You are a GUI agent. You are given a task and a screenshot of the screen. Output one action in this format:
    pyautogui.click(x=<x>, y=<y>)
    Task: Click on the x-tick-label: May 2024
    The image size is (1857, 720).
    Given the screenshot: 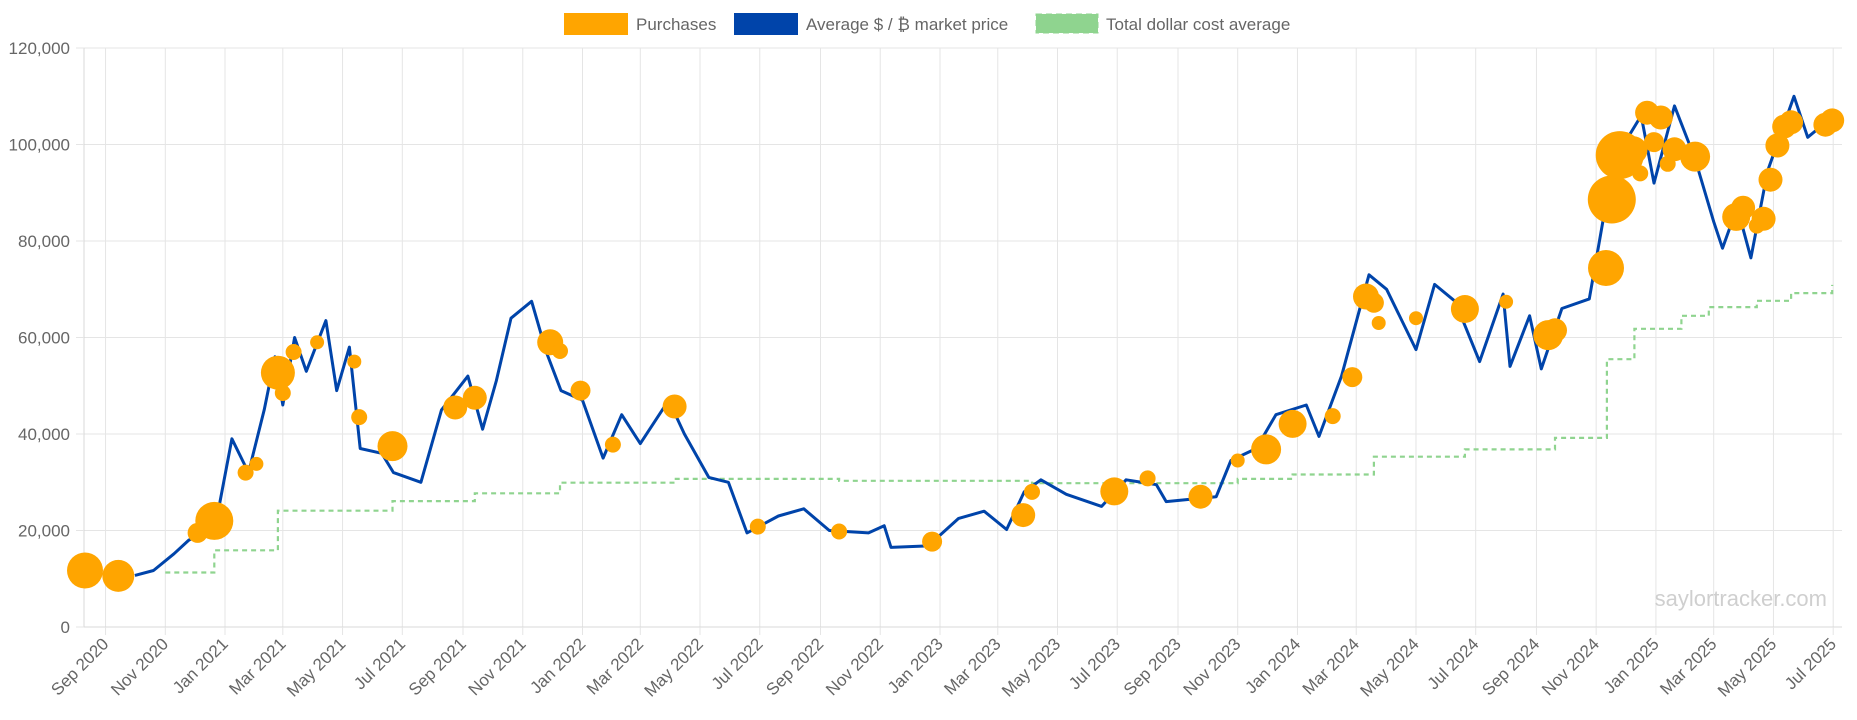 What is the action you would take?
    pyautogui.click(x=1390, y=667)
    